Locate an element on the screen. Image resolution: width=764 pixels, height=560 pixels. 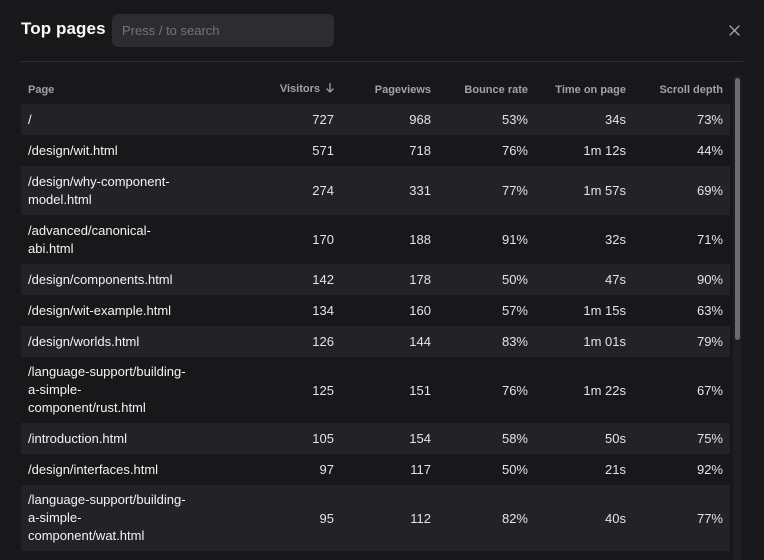
cell-page: /design/components.html is located at coordinates (100, 279).